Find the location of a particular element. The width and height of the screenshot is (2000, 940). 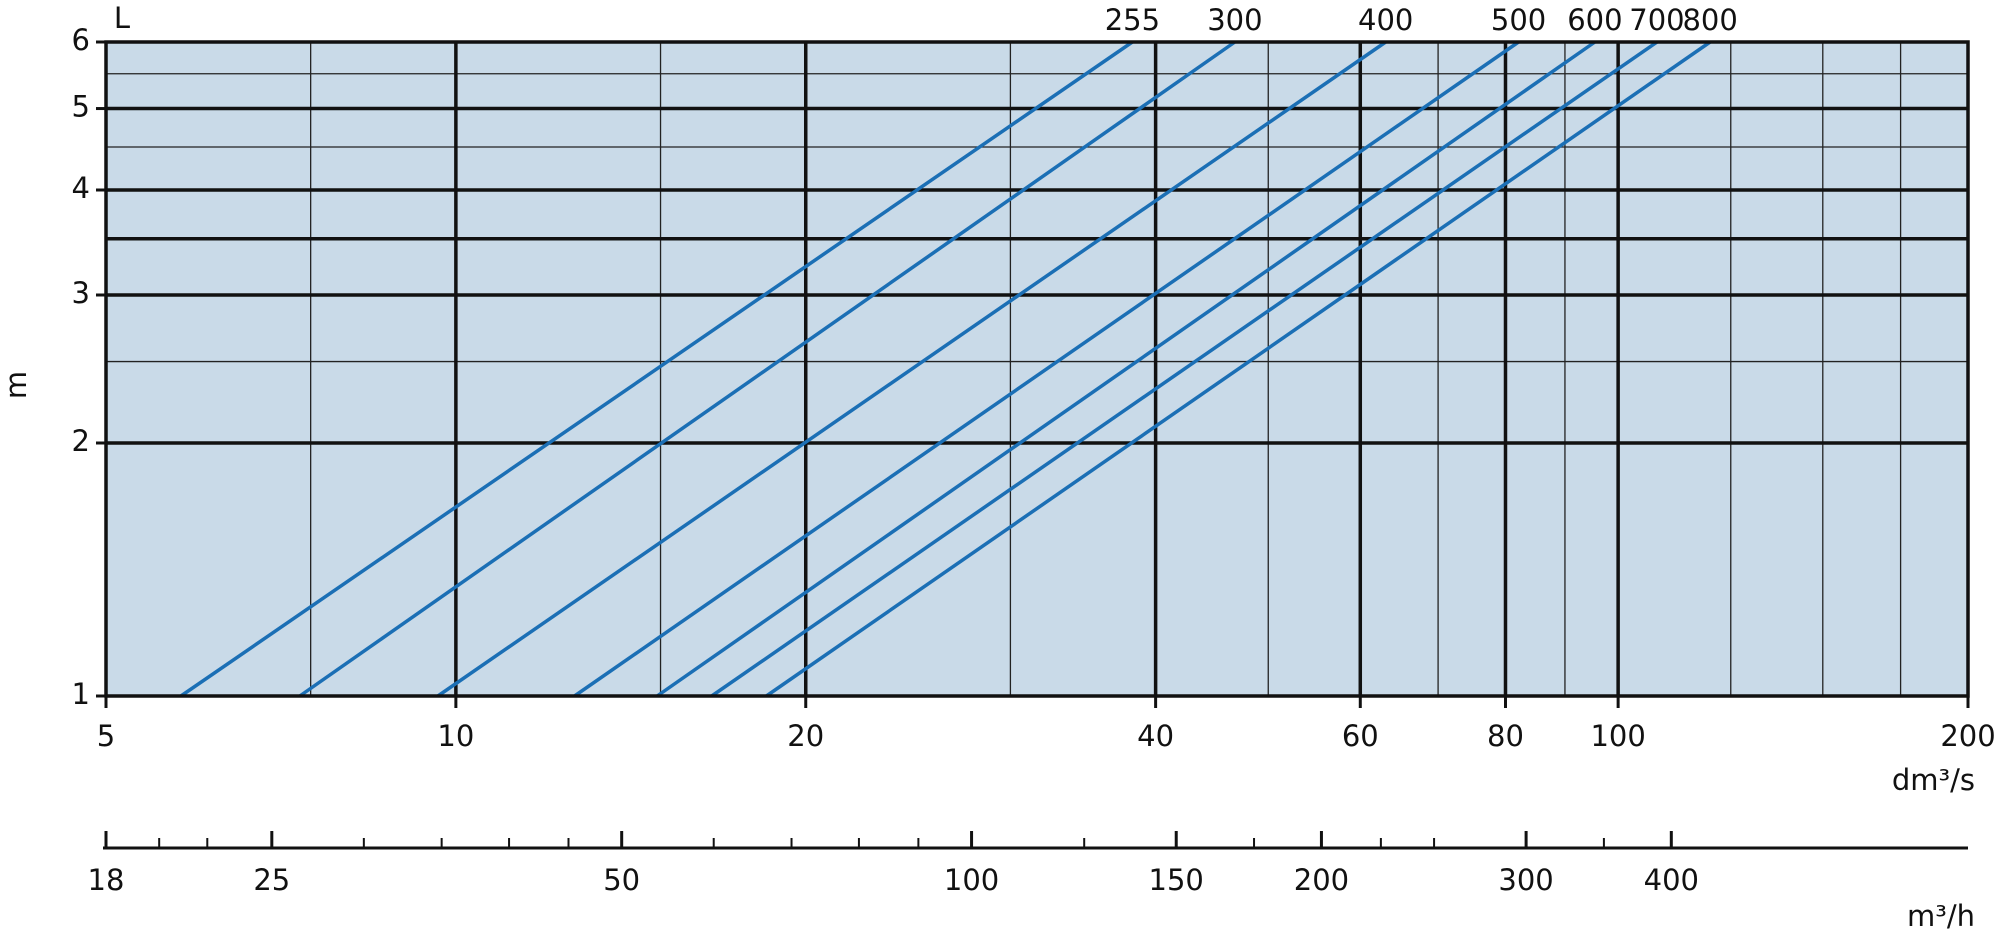

y-tick-label: 2 is located at coordinates (81, 441).